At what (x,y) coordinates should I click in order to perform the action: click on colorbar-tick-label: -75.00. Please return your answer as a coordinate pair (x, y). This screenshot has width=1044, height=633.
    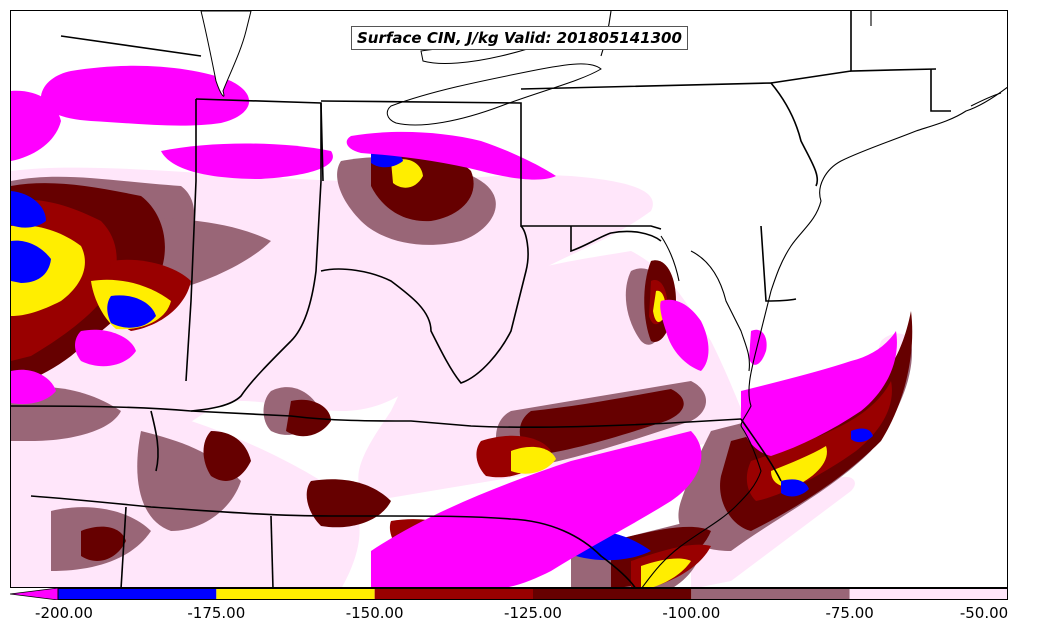
    Looking at the image, I should click on (849, 613).